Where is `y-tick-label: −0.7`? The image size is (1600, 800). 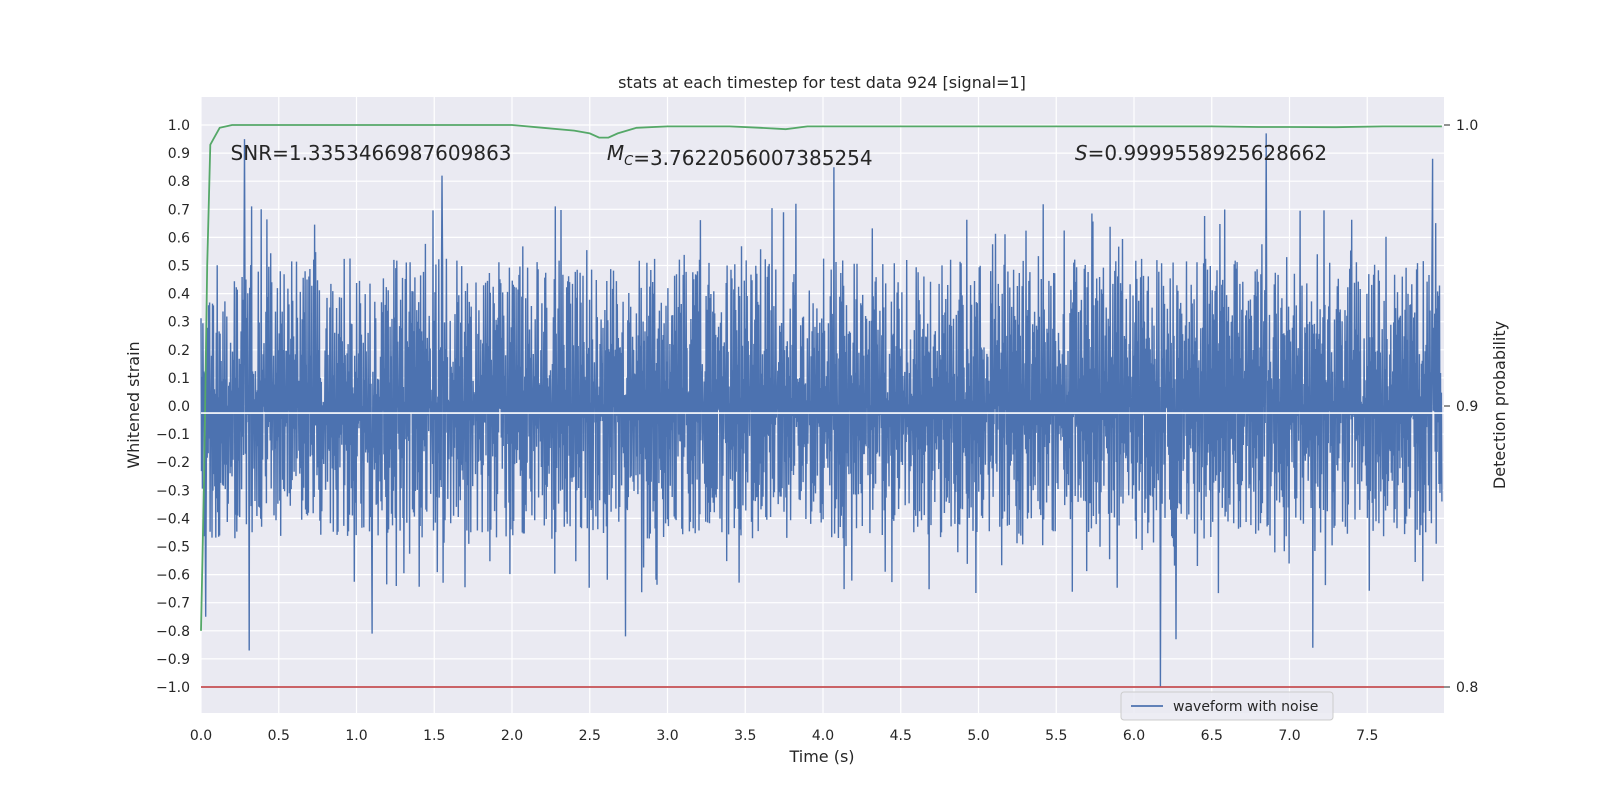 y-tick-label: −0.7 is located at coordinates (173, 604).